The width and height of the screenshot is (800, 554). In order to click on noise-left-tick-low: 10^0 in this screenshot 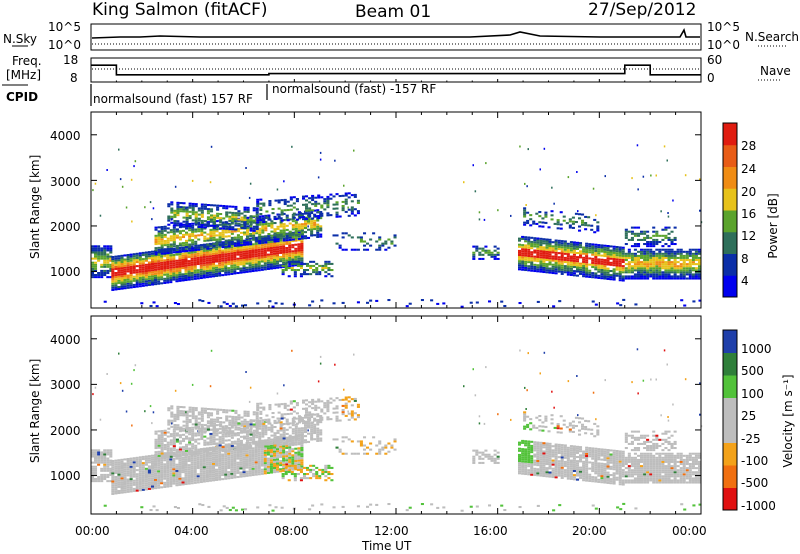, I will do `click(64, 45)`.